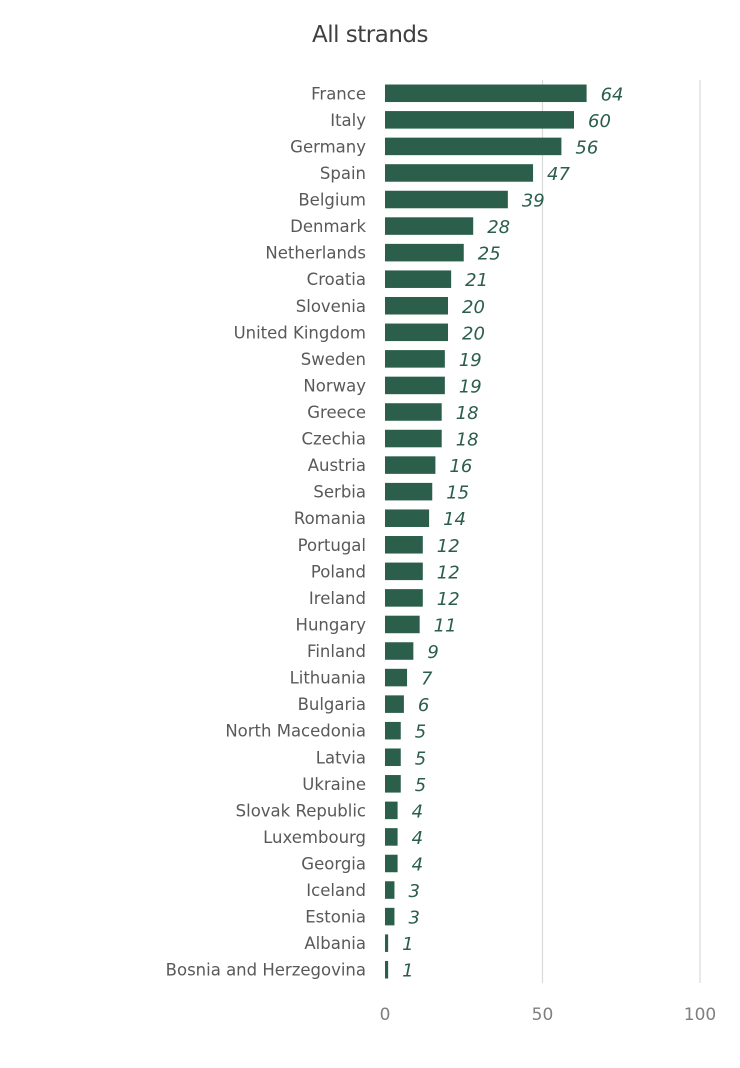 The width and height of the screenshot is (740, 1068). Describe the element at coordinates (445, 625) in the screenshot. I see `value-label: 11` at that location.